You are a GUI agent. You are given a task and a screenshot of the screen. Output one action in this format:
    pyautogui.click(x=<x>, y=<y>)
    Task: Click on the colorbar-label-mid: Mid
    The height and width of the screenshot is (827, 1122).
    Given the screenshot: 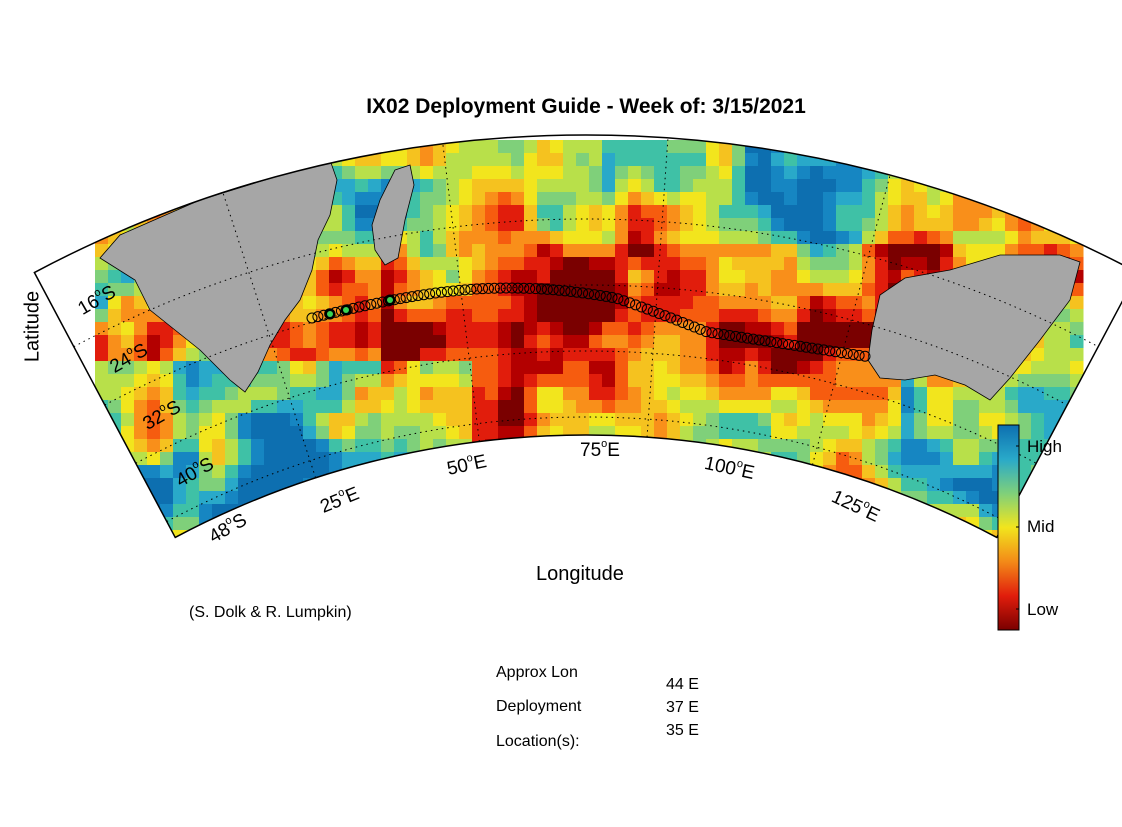 What is the action you would take?
    pyautogui.click(x=1041, y=526)
    